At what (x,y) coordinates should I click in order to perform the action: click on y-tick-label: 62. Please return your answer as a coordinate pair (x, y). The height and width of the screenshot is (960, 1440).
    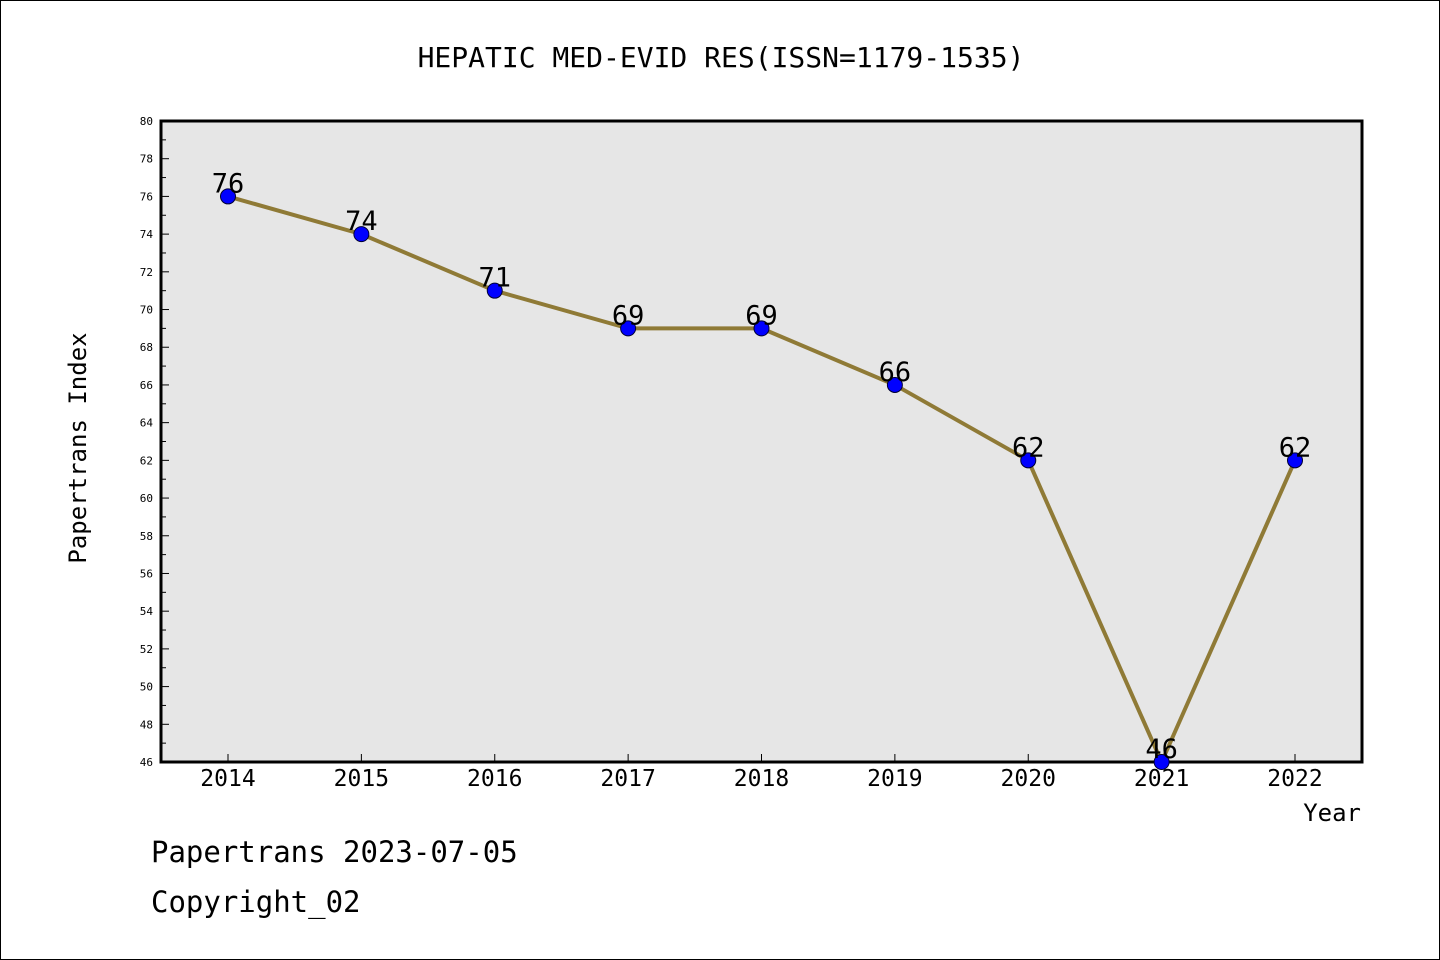
    Looking at the image, I should click on (146, 460).